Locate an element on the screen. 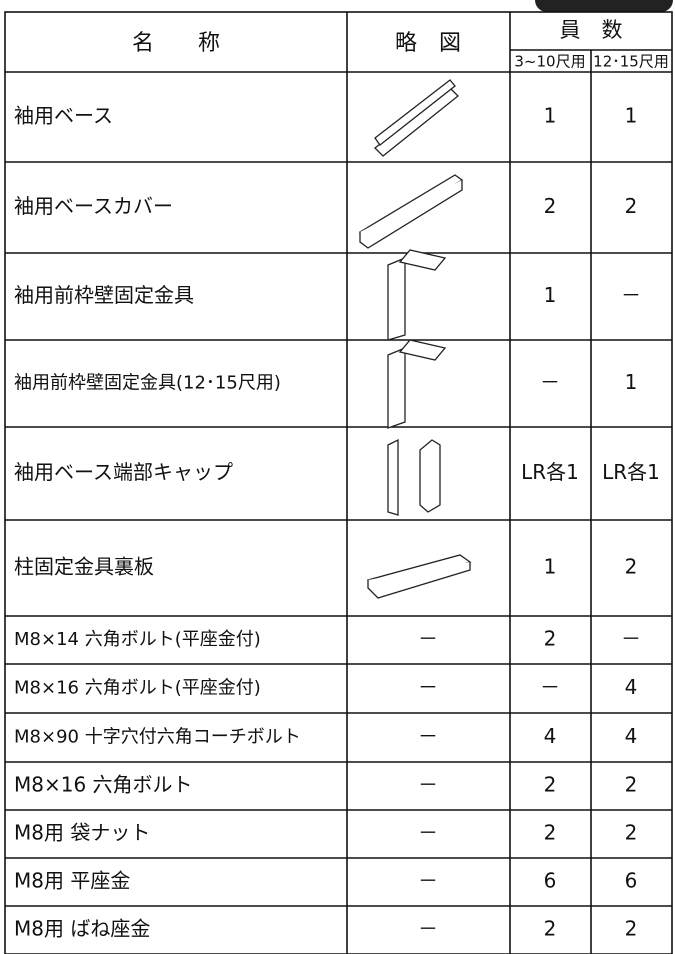 Image resolution: width=675 pixels, height=954 pixels. item-name: 柱固定金具裏板 is located at coordinates (84, 567).